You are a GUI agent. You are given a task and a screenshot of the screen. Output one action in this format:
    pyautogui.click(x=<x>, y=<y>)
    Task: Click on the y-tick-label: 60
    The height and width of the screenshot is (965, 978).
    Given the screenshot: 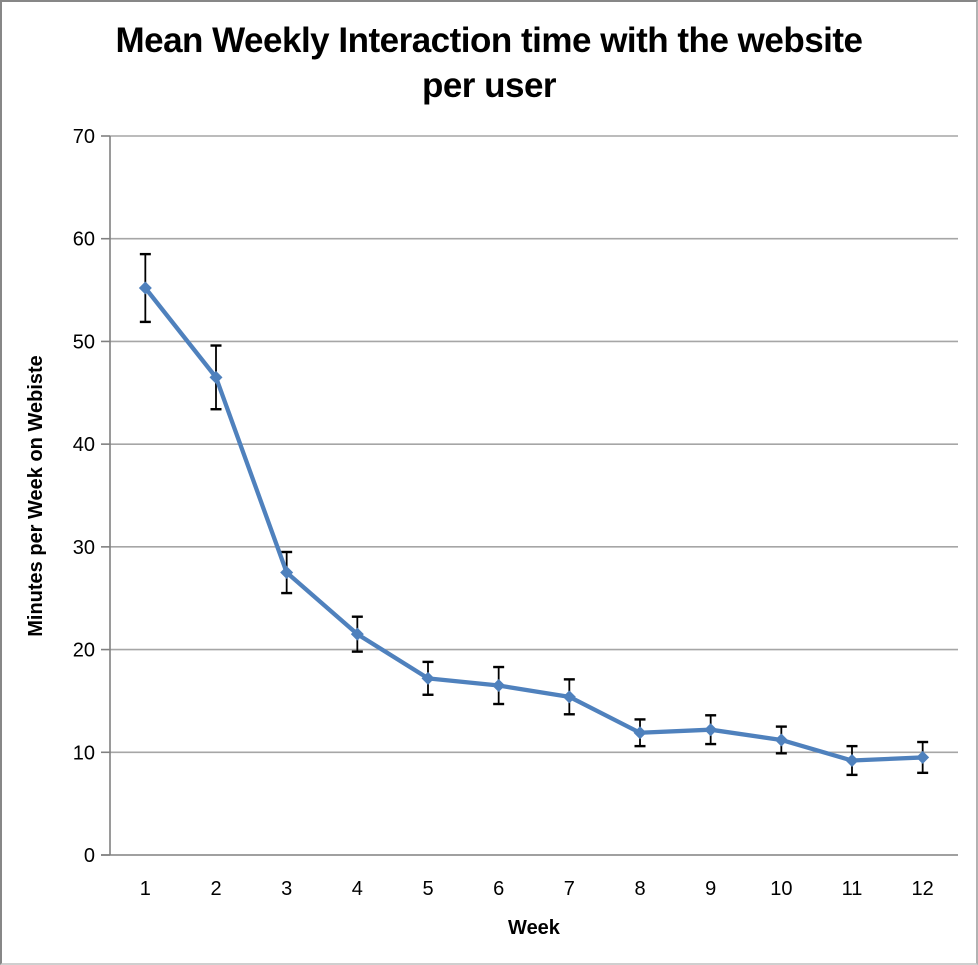 What is the action you would take?
    pyautogui.click(x=84, y=240)
    